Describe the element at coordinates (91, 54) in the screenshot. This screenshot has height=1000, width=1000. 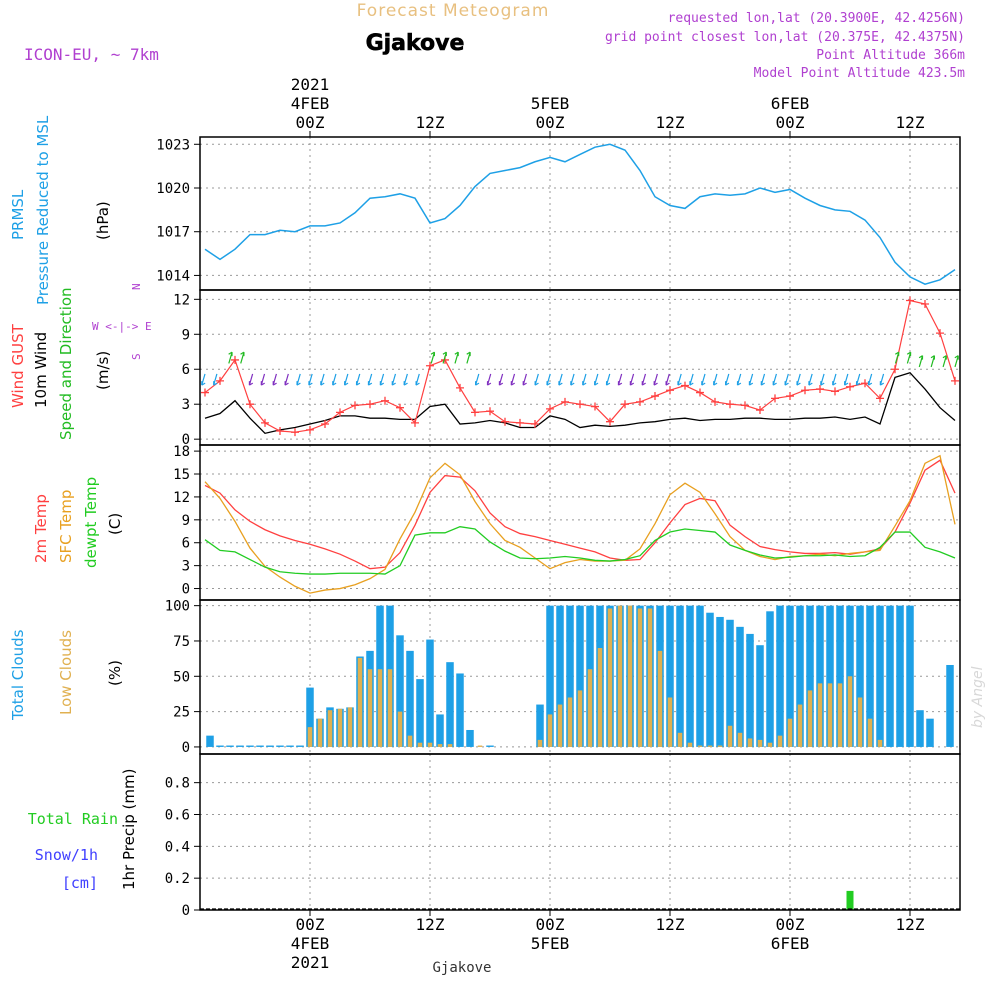
I see `model-label: ICON-EU, ~ 7km` at that location.